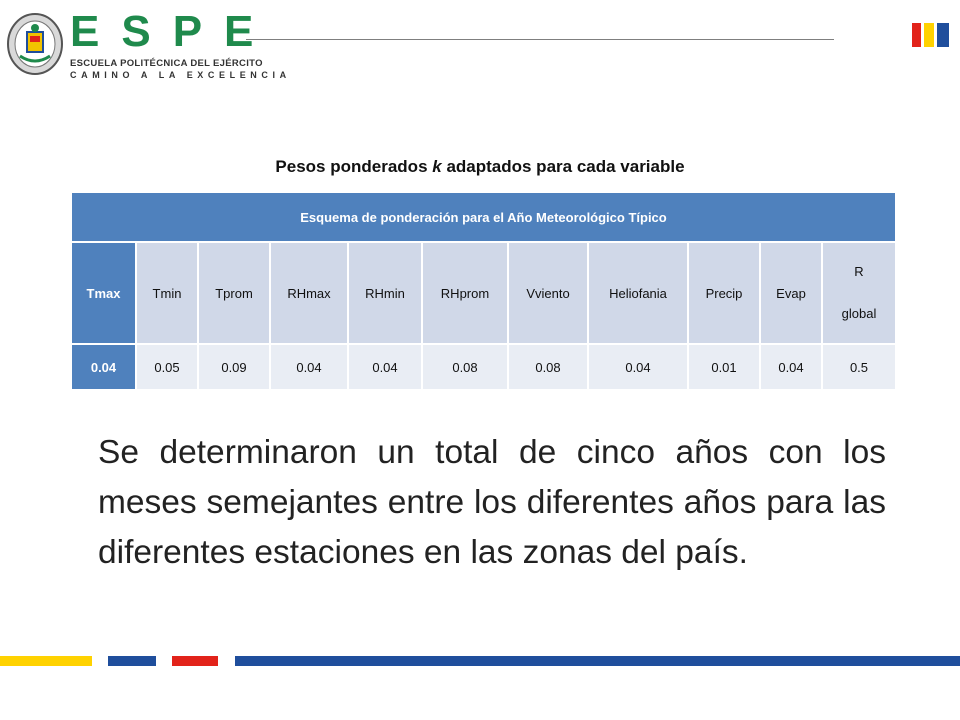 The height and width of the screenshot is (720, 960). Describe the element at coordinates (104, 293) in the screenshot. I see `column-header: Tmax` at that location.